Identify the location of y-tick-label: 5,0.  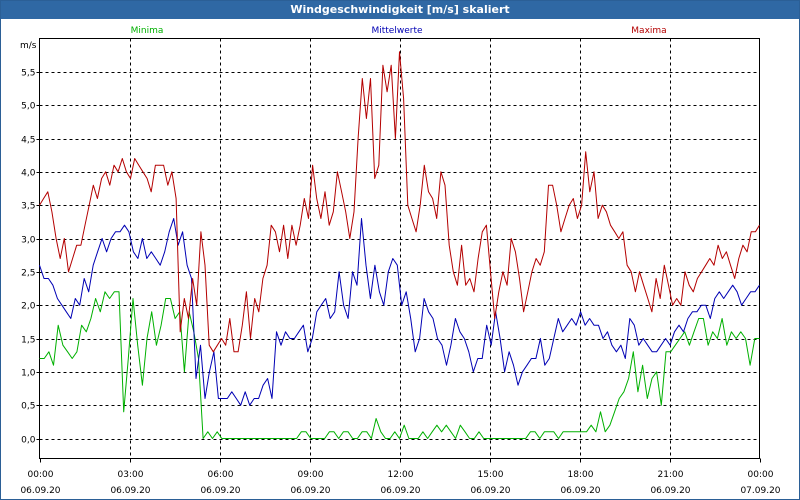
(28, 107).